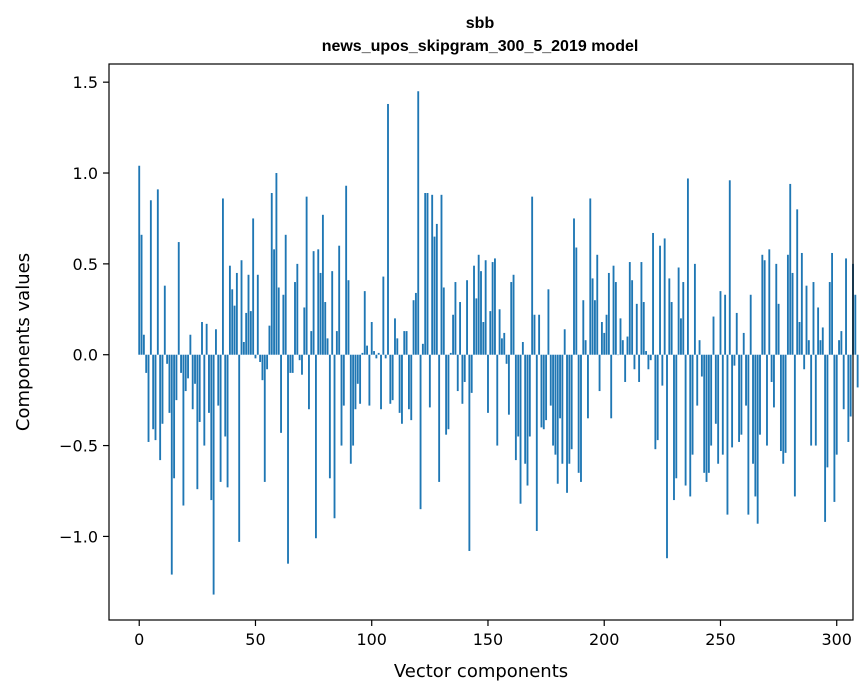 The height and width of the screenshot is (696, 867). I want to click on x-tick-label: 300, so click(836, 639).